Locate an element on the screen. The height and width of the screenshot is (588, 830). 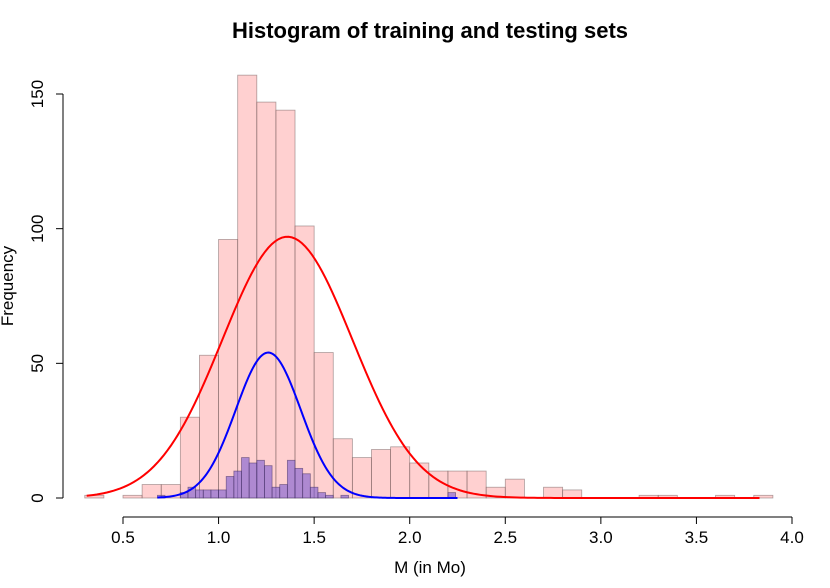
x-tick-label: 2.5 is located at coordinates (505, 537).